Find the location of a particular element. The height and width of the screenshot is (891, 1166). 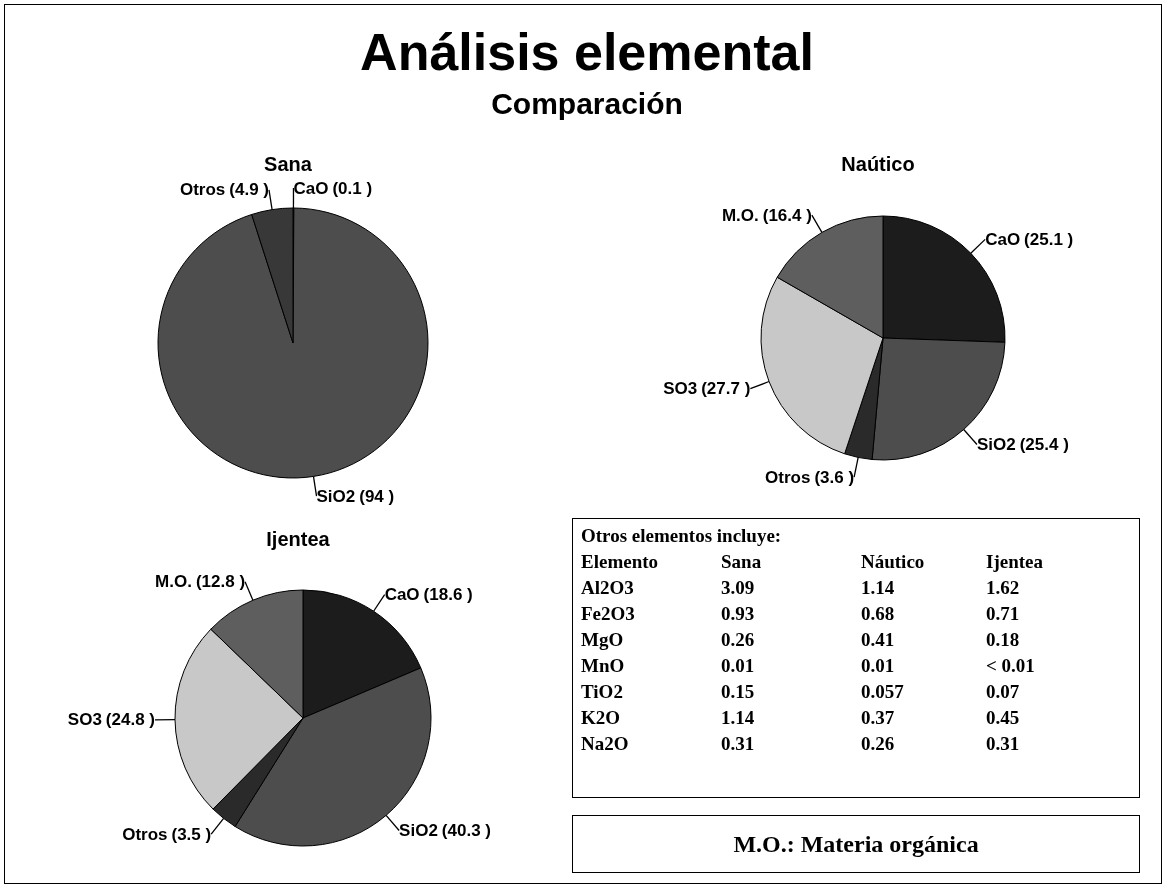

text: 0.68 is located at coordinates (878, 614).